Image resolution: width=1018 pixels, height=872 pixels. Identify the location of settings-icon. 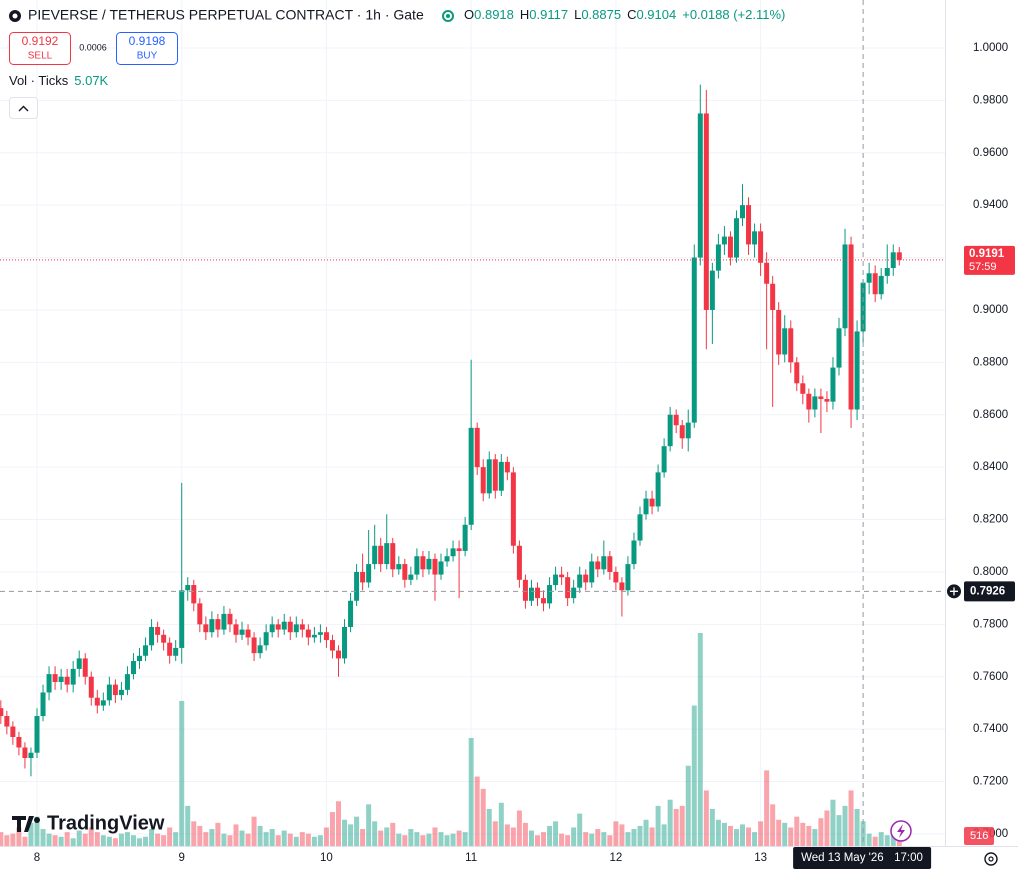
(991, 859).